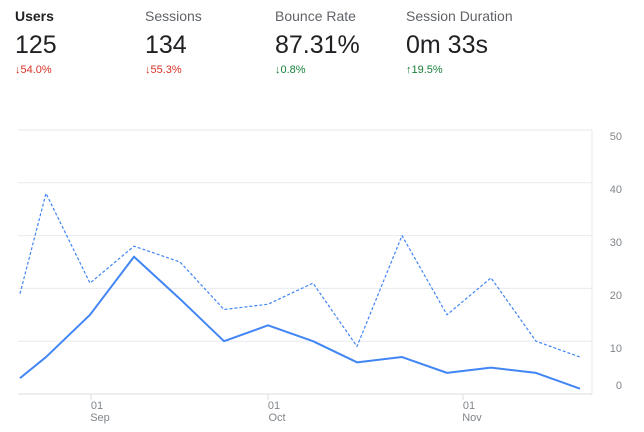  Describe the element at coordinates (36, 45) in the screenshot. I see `metric-value: 125` at that location.